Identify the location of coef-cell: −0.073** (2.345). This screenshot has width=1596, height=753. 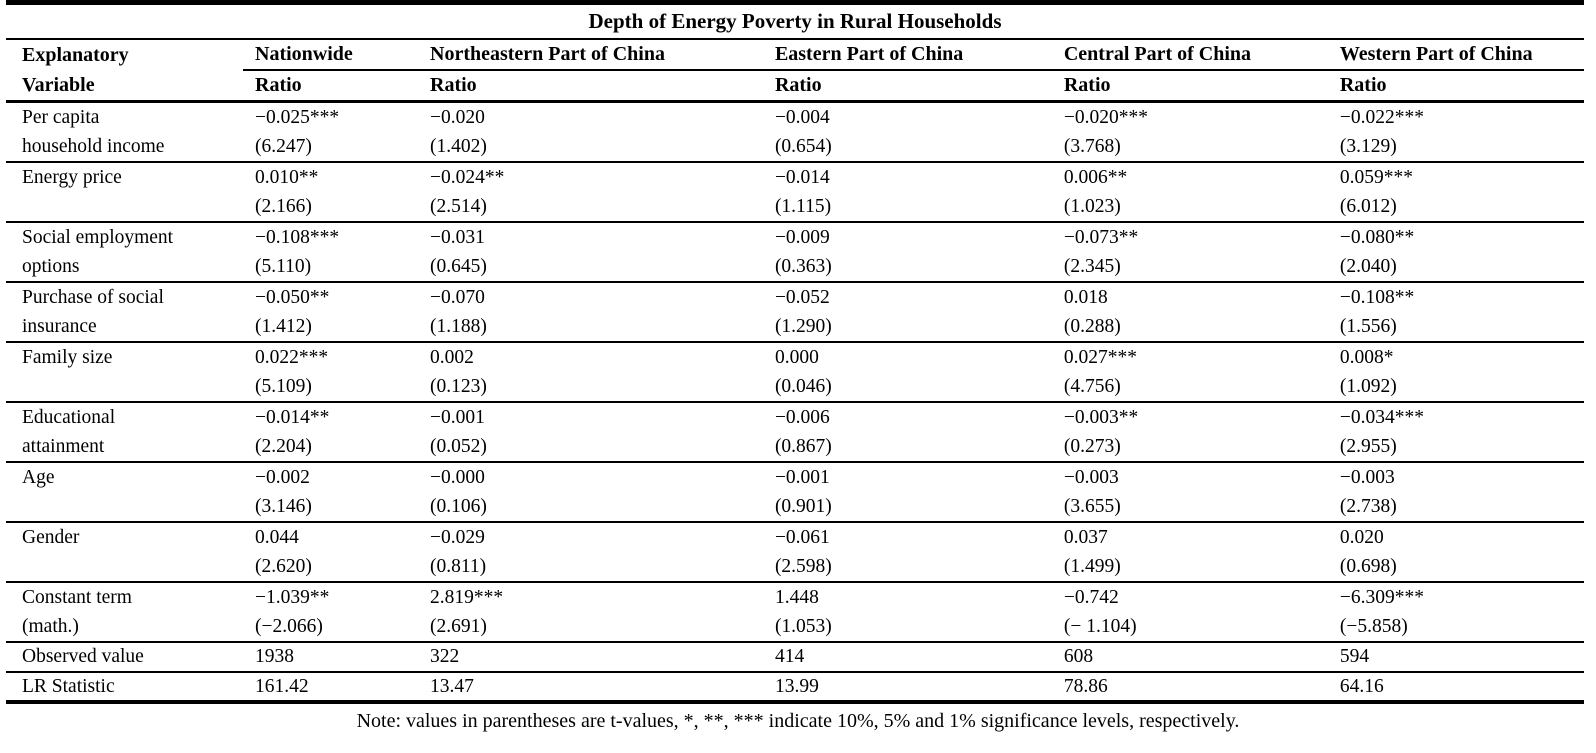
(1189, 252).